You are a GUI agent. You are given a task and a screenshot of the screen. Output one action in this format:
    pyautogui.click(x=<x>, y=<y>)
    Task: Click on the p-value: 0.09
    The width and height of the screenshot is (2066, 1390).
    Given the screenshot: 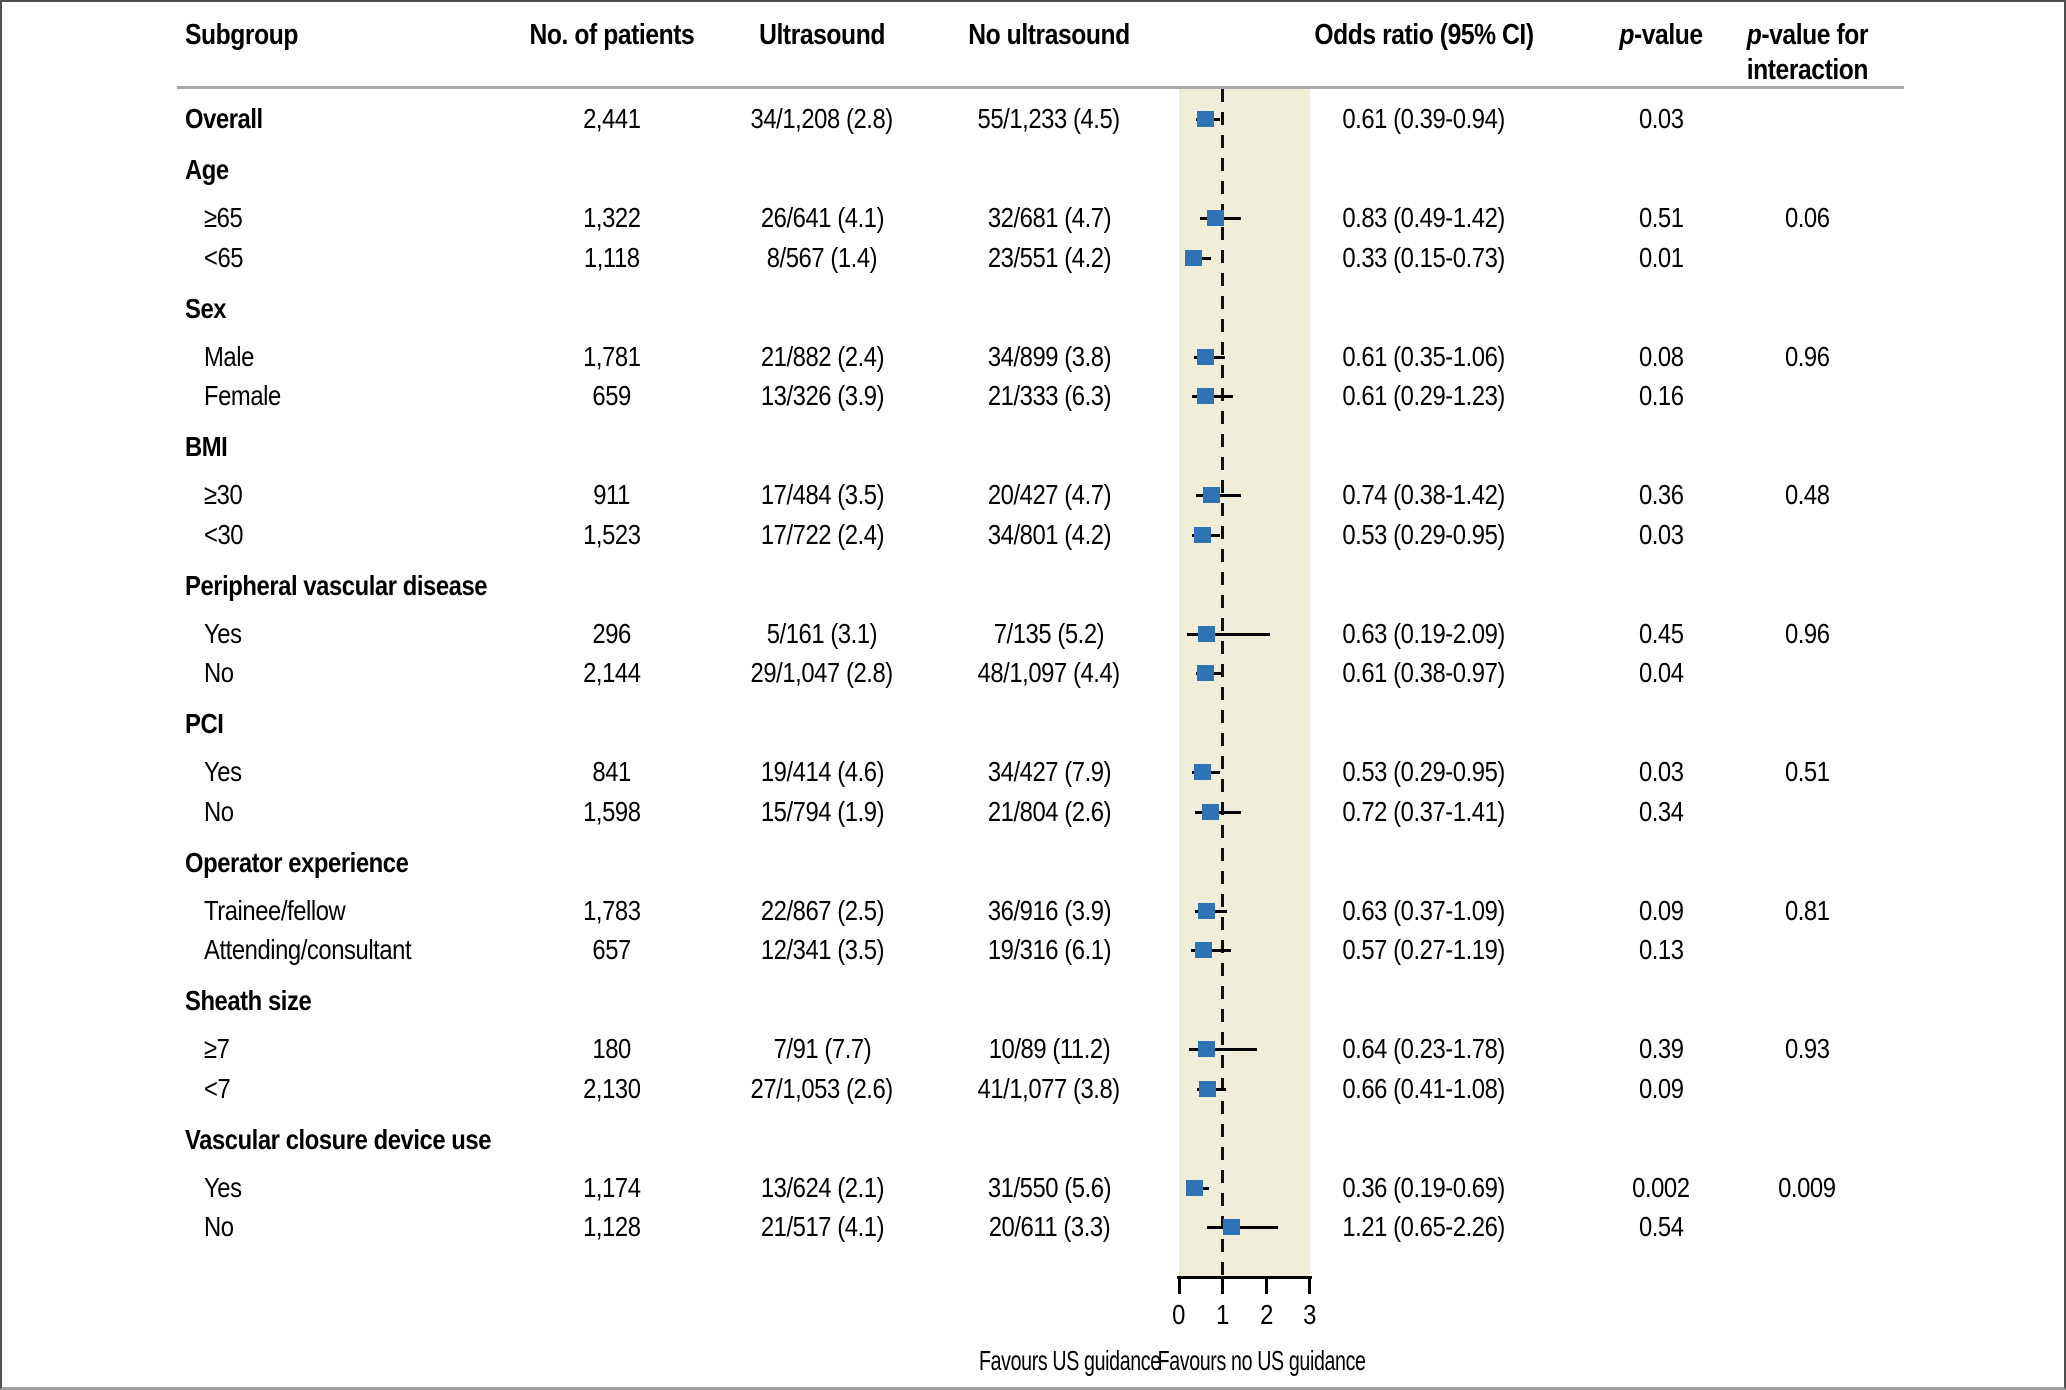 What is the action you would take?
    pyautogui.click(x=1661, y=1088)
    